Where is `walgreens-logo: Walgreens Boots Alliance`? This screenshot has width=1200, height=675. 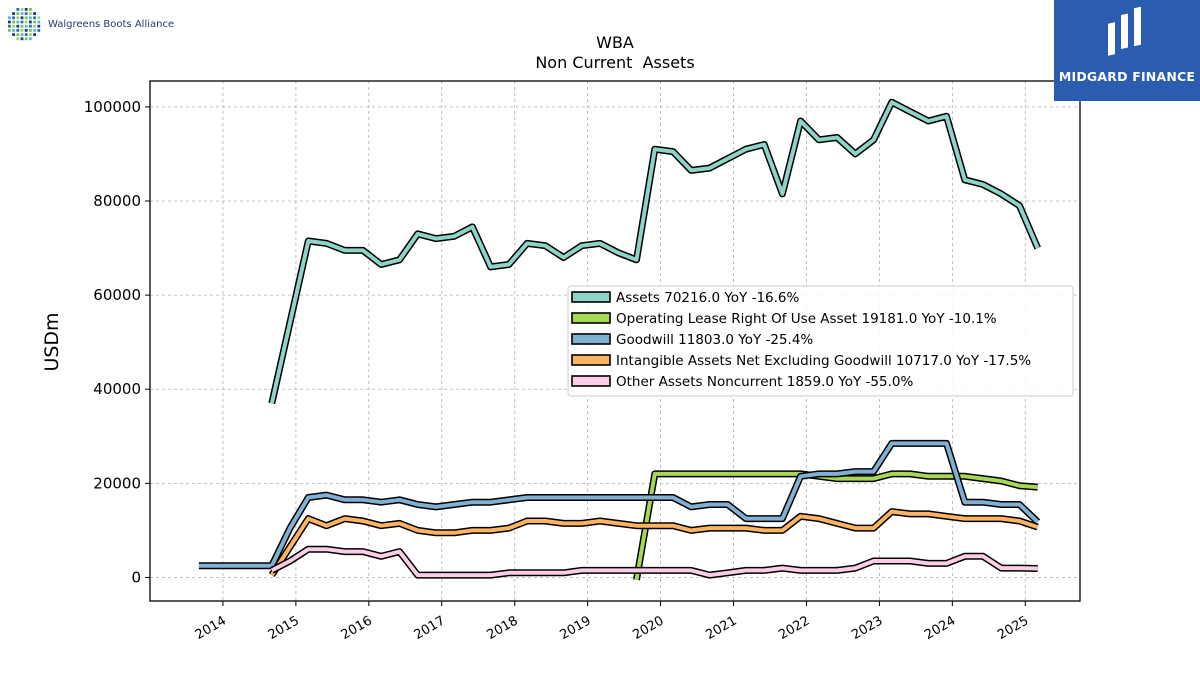
walgreens-logo: Walgreens Boots Alliance is located at coordinates (89, 24).